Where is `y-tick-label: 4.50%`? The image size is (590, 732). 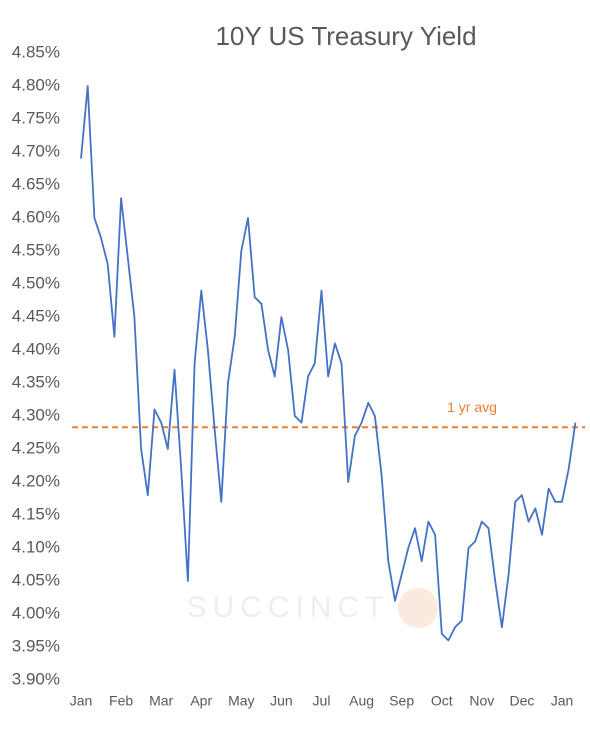 y-tick-label: 4.50% is located at coordinates (36, 282).